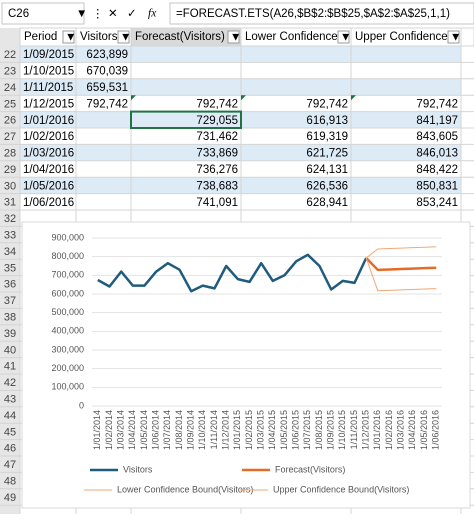 The image size is (474, 519). Describe the element at coordinates (132, 14) in the screenshot. I see `enter-button: ✓` at that location.